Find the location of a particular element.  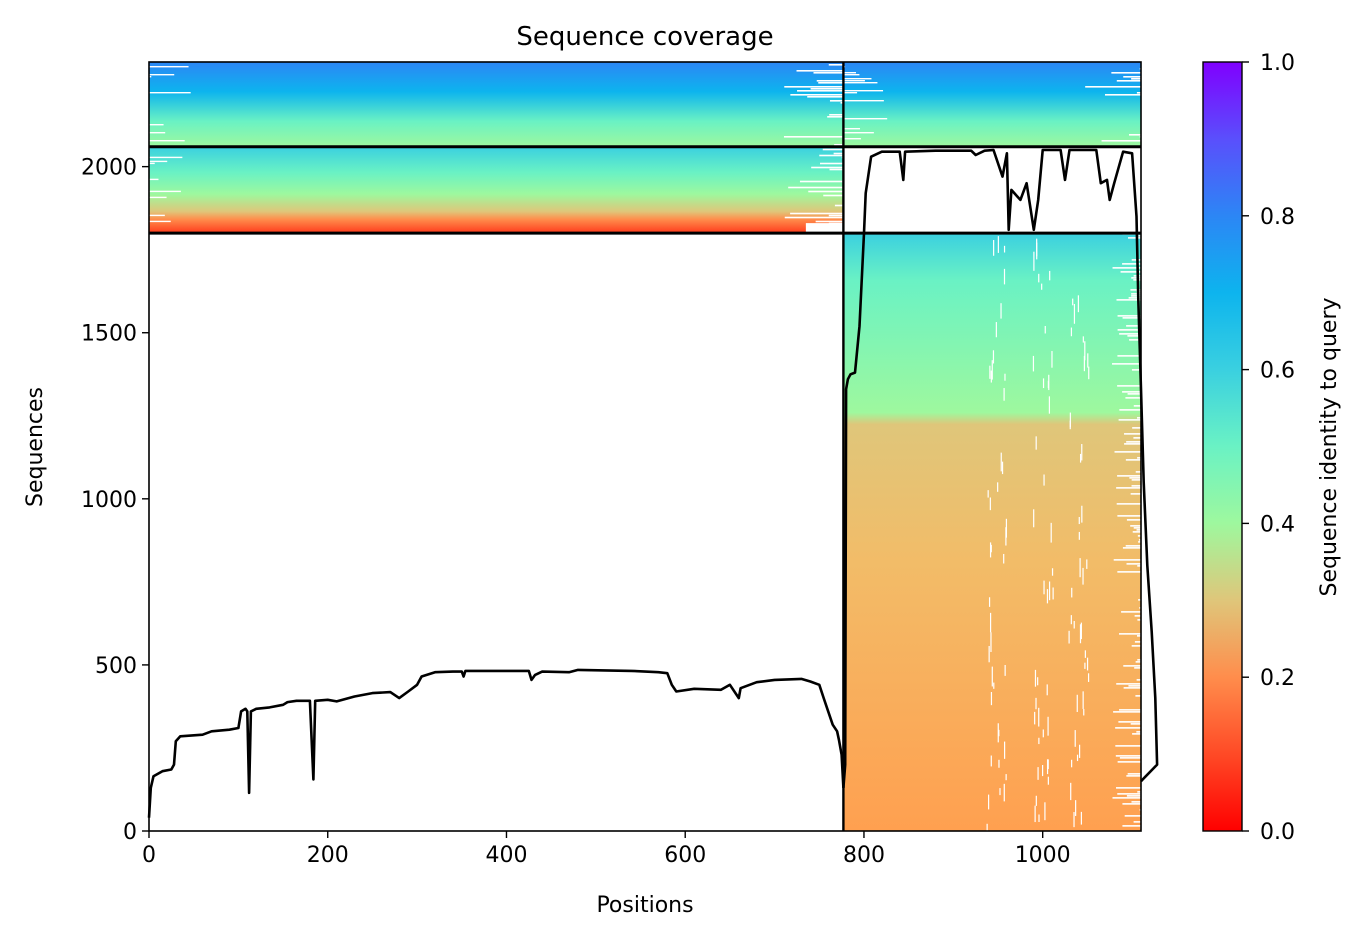

y-axis-ticks: 0 500 1000 1500 2000 is located at coordinates (115, 500).